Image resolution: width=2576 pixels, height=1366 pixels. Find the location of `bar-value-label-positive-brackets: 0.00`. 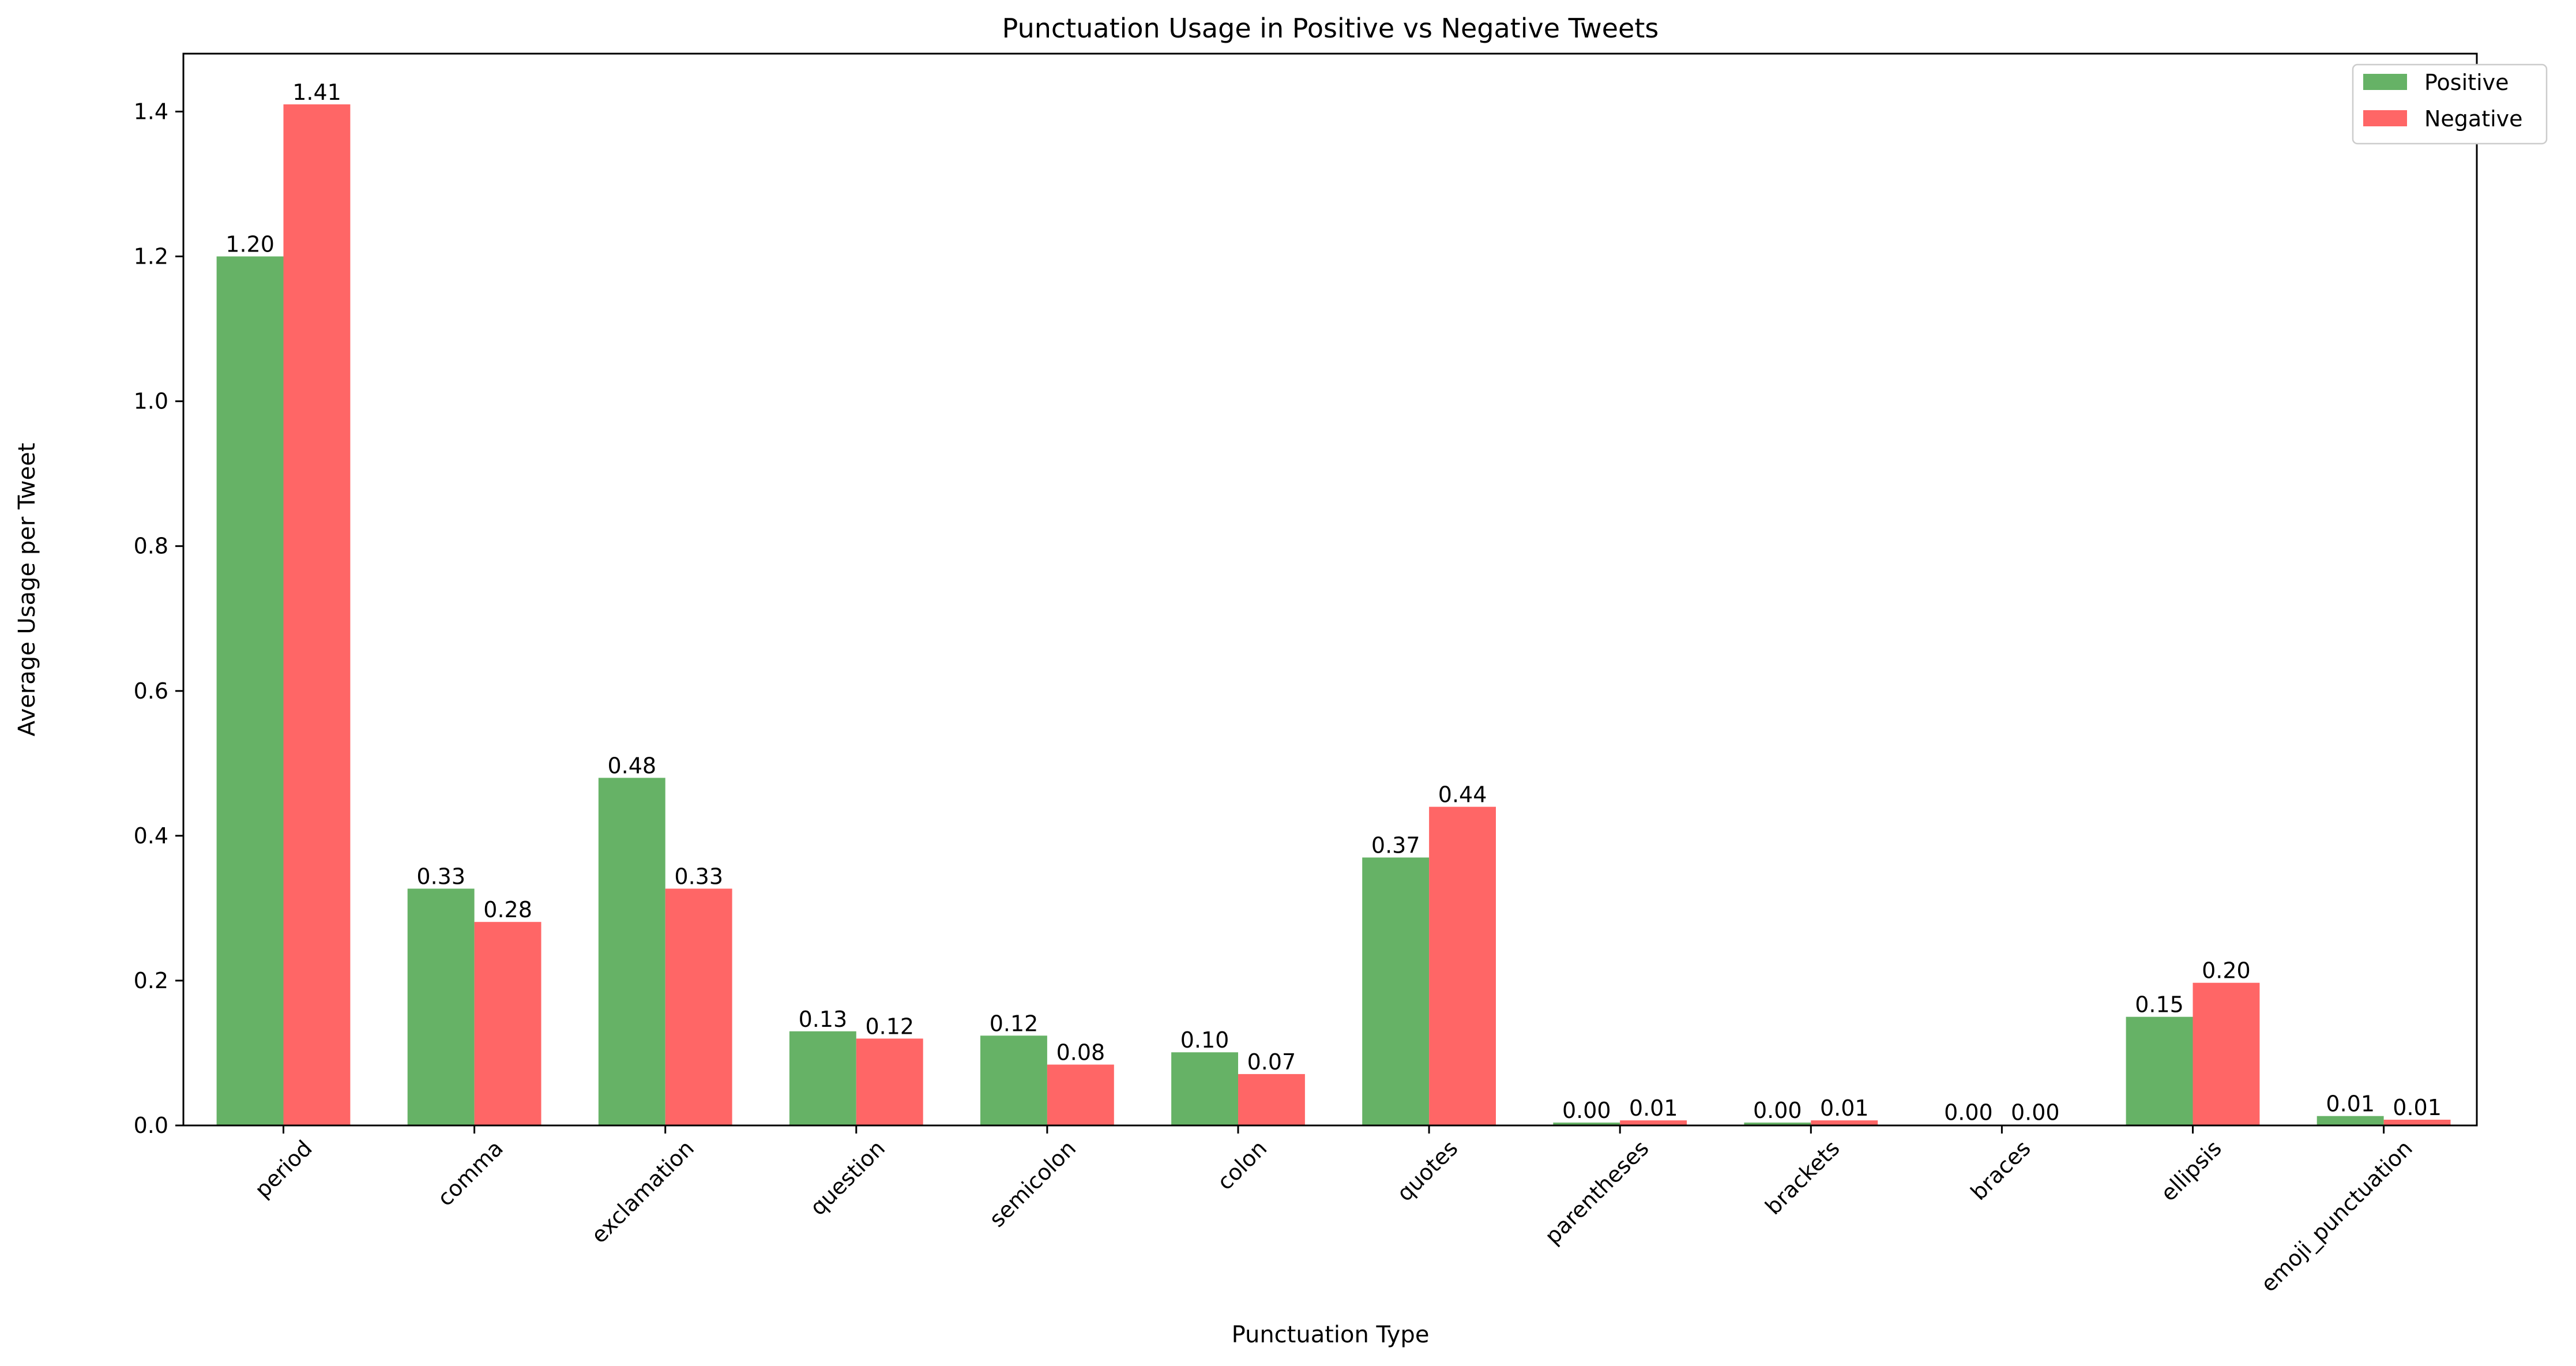

bar-value-label-positive-brackets: 0.00 is located at coordinates (1777, 1110).